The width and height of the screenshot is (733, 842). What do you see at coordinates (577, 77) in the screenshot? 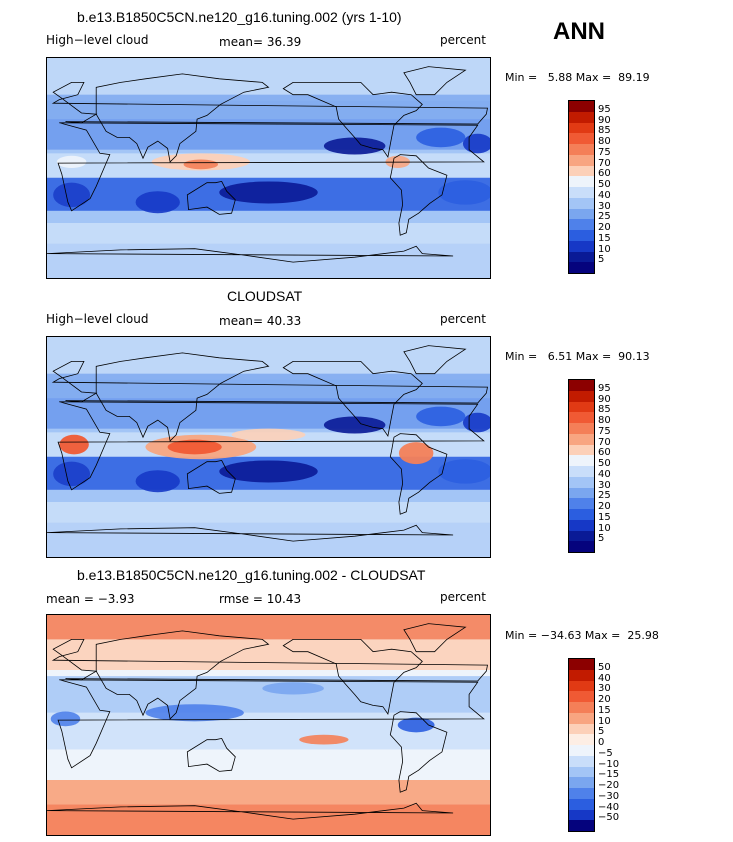
I see `min-max-label: Min = 5.88 Max = 89.19` at bounding box center [577, 77].